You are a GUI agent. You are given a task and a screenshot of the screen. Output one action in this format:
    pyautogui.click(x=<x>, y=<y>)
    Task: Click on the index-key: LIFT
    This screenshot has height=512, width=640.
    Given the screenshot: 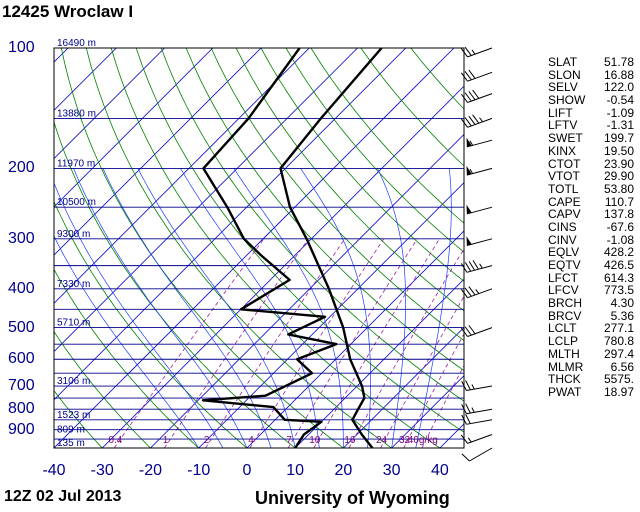 What is the action you would take?
    pyautogui.click(x=560, y=112)
    